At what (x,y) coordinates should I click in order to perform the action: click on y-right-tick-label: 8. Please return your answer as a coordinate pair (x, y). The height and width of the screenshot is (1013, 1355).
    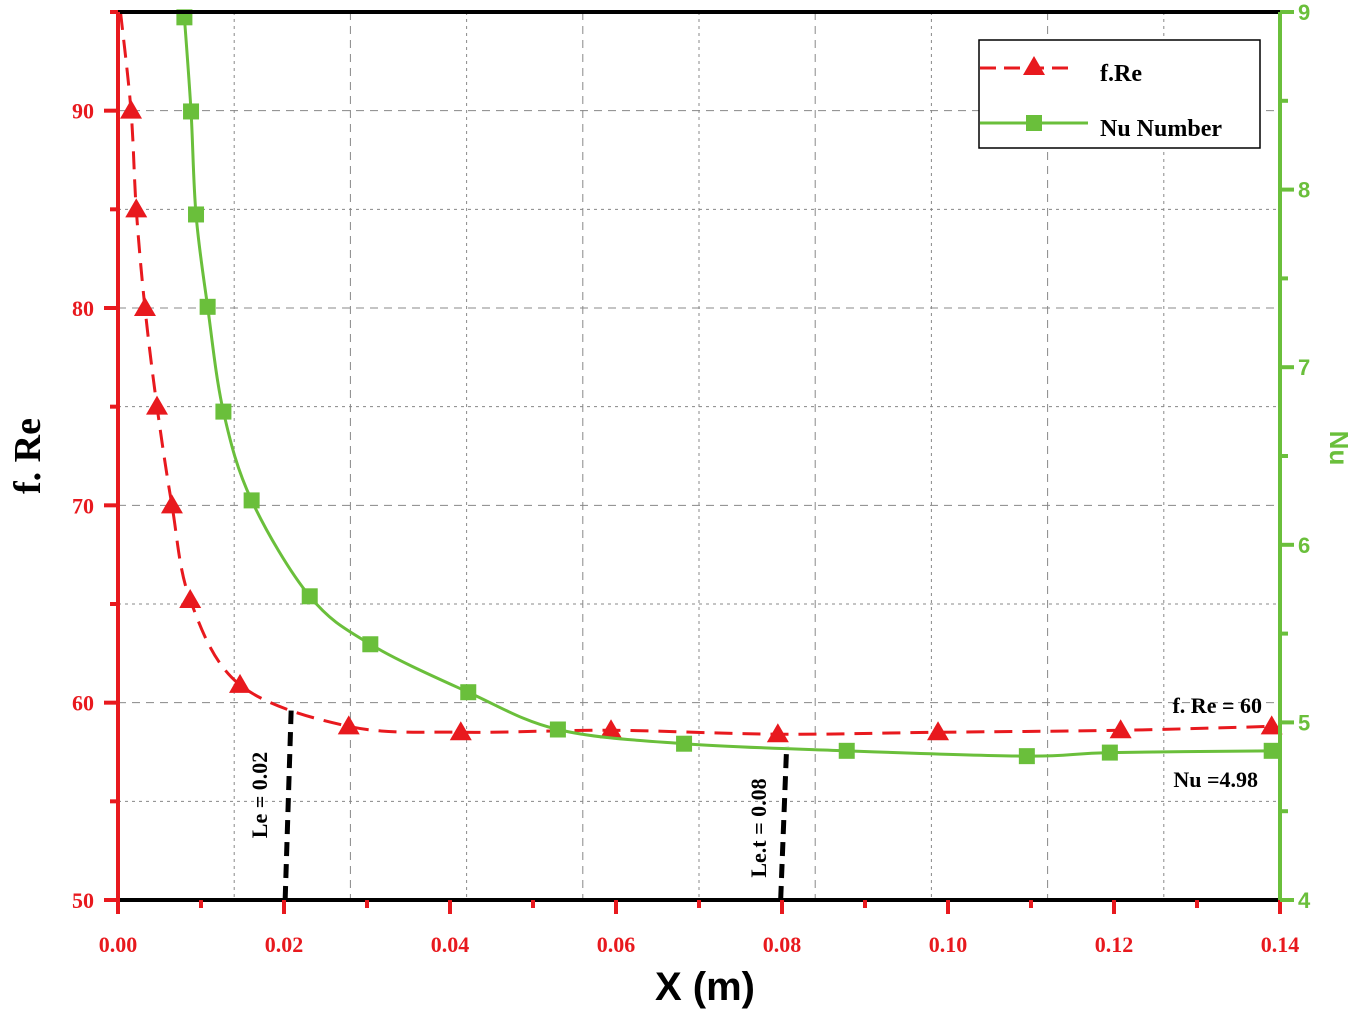
    Looking at the image, I should click on (1304, 190).